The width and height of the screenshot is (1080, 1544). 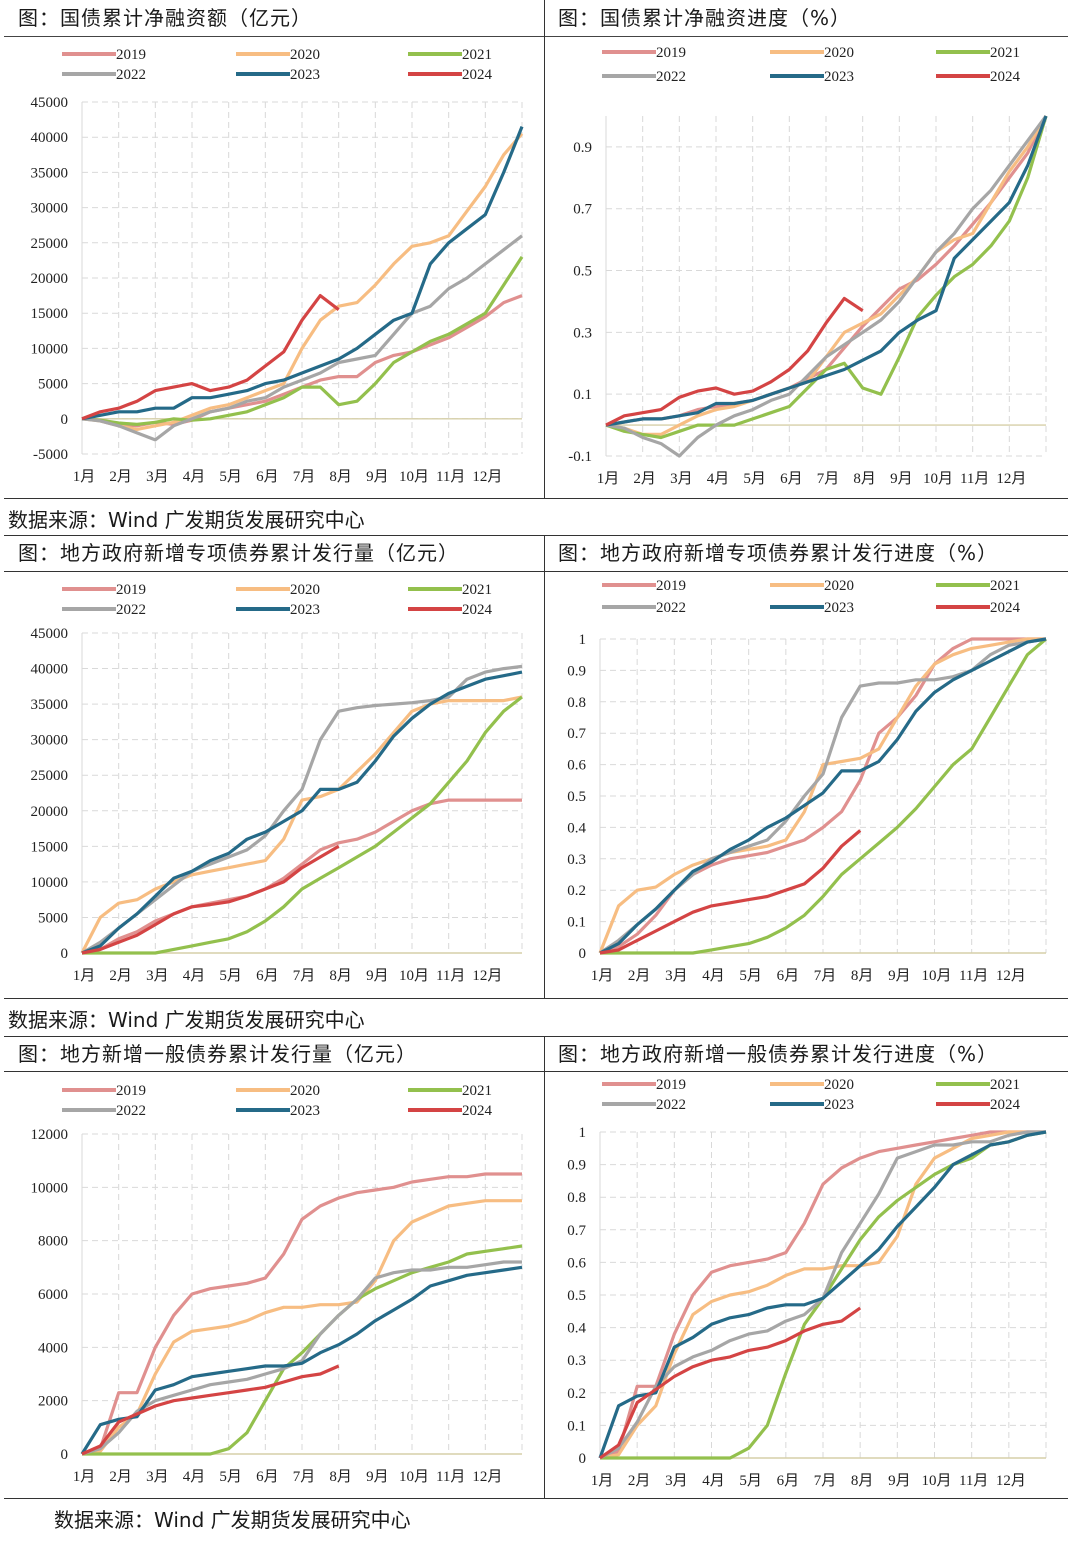 What do you see at coordinates (50, 279) in the screenshot?
I see `y-tick-label: 20000` at bounding box center [50, 279].